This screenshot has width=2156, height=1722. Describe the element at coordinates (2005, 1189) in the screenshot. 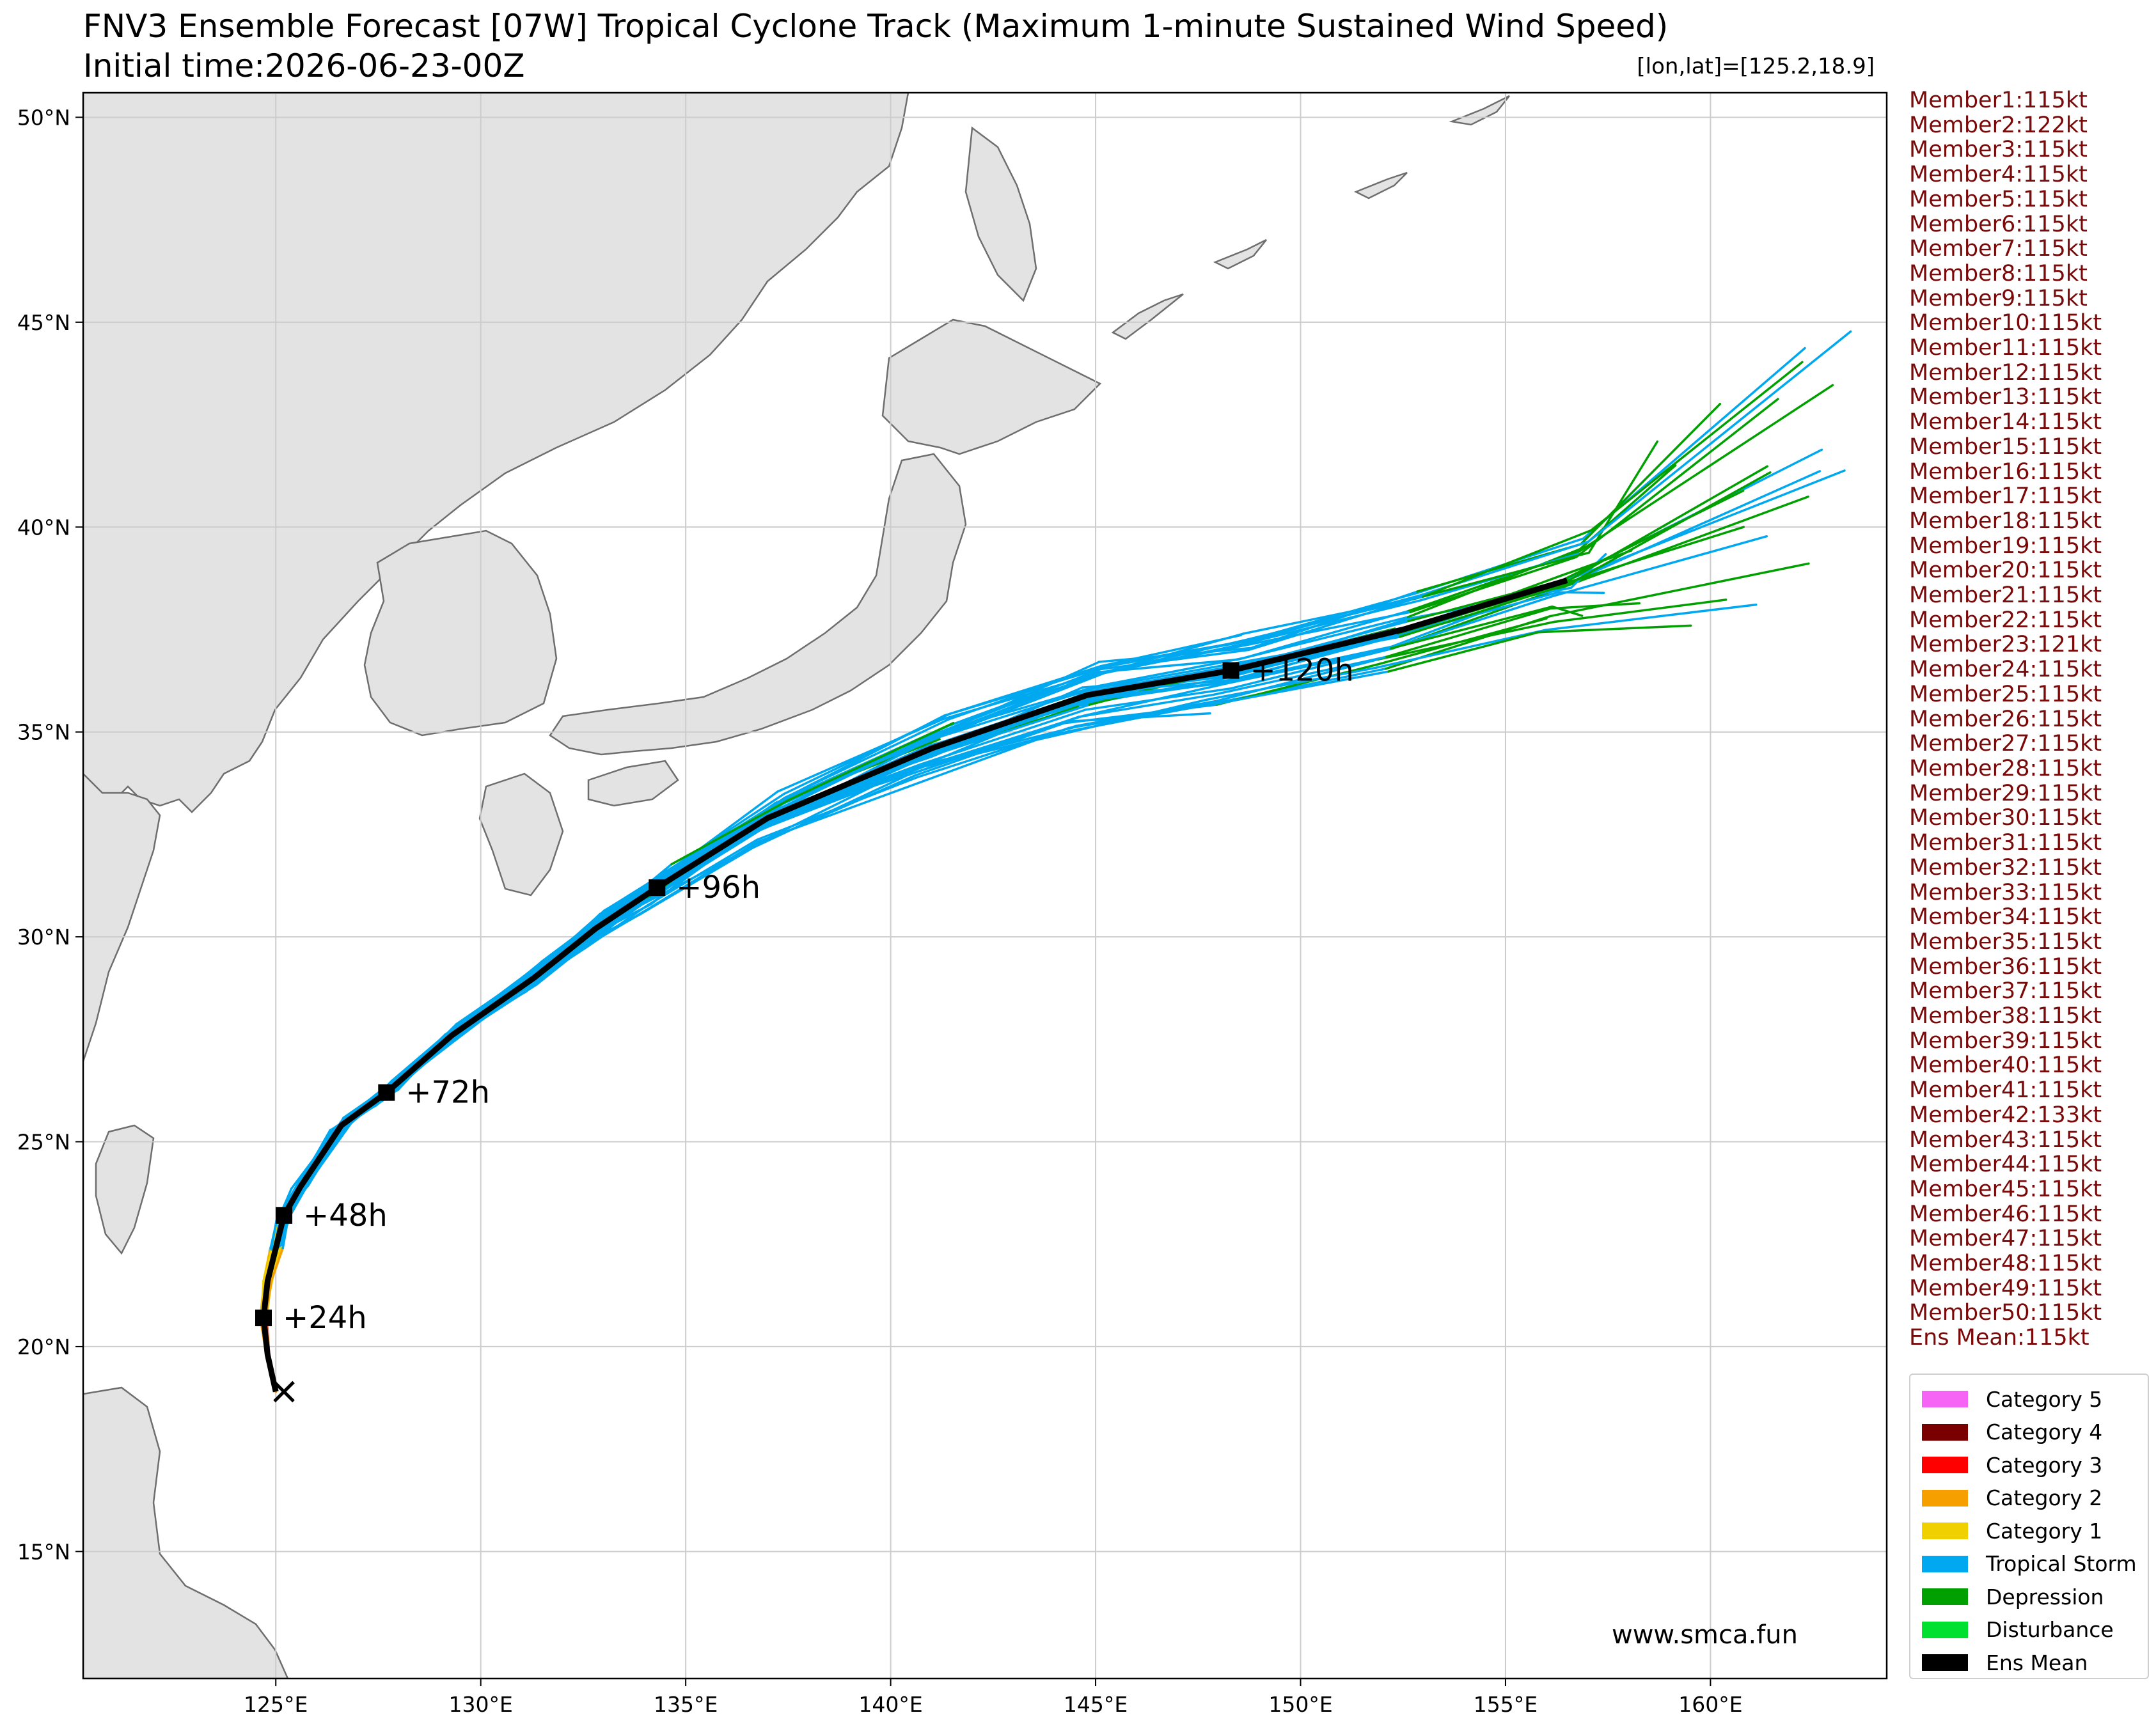

I see `member-intensity-item: Member45:115kt` at that location.